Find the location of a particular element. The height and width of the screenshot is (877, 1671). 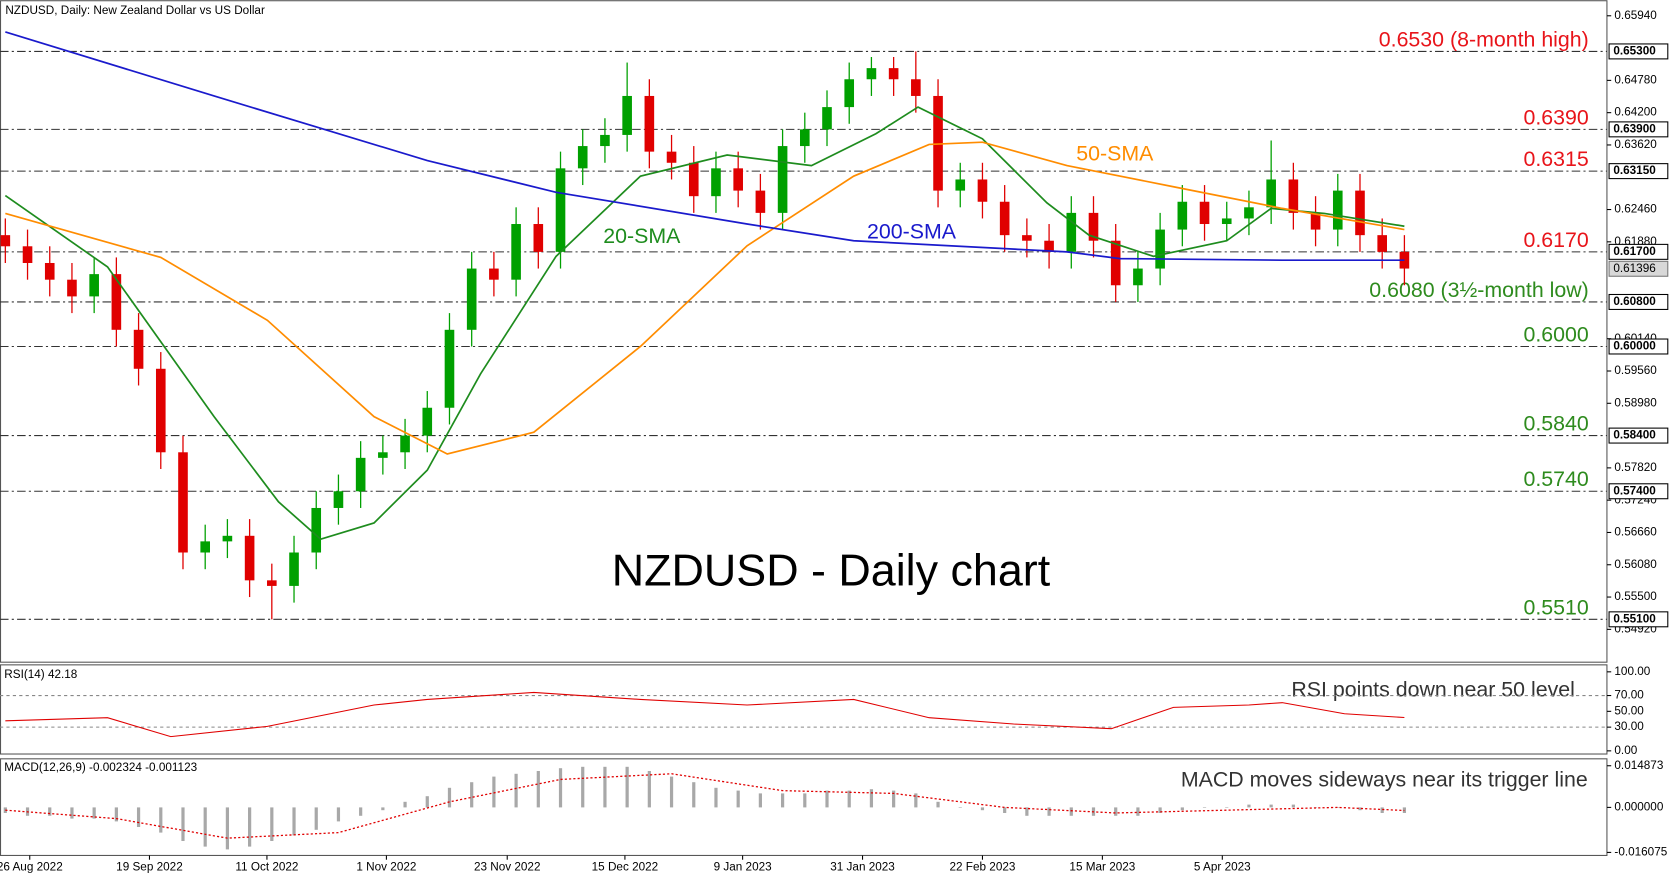

rsi-annotation: RSI points down near 50 level is located at coordinates (1433, 690).